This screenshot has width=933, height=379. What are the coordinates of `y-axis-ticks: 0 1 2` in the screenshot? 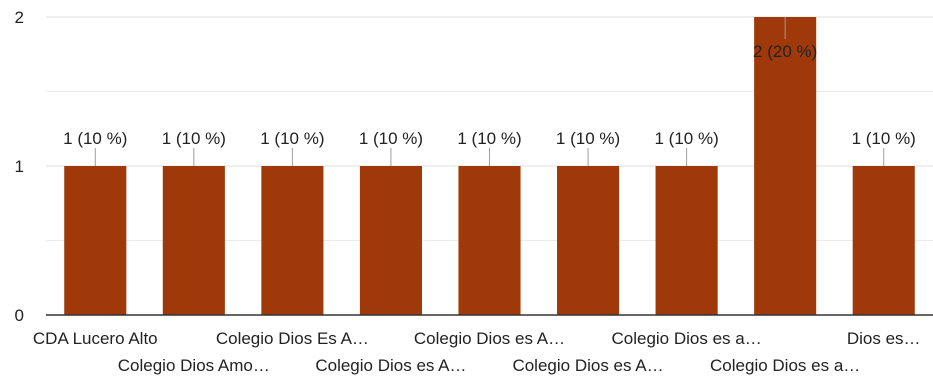 It's located at (19, 166).